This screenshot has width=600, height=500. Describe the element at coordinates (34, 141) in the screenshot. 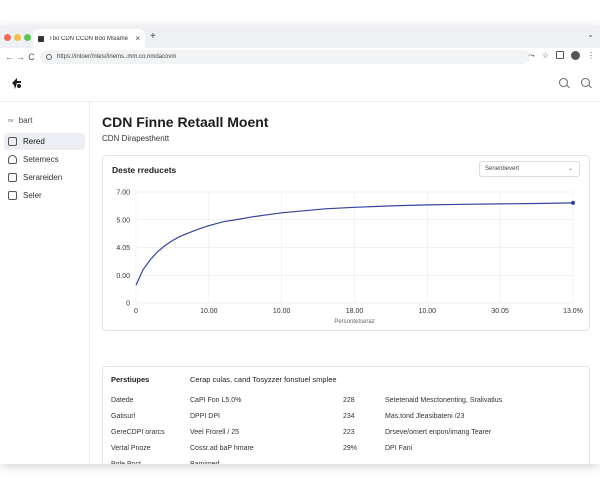

I see `sidebar-item-label: Rered` at that location.